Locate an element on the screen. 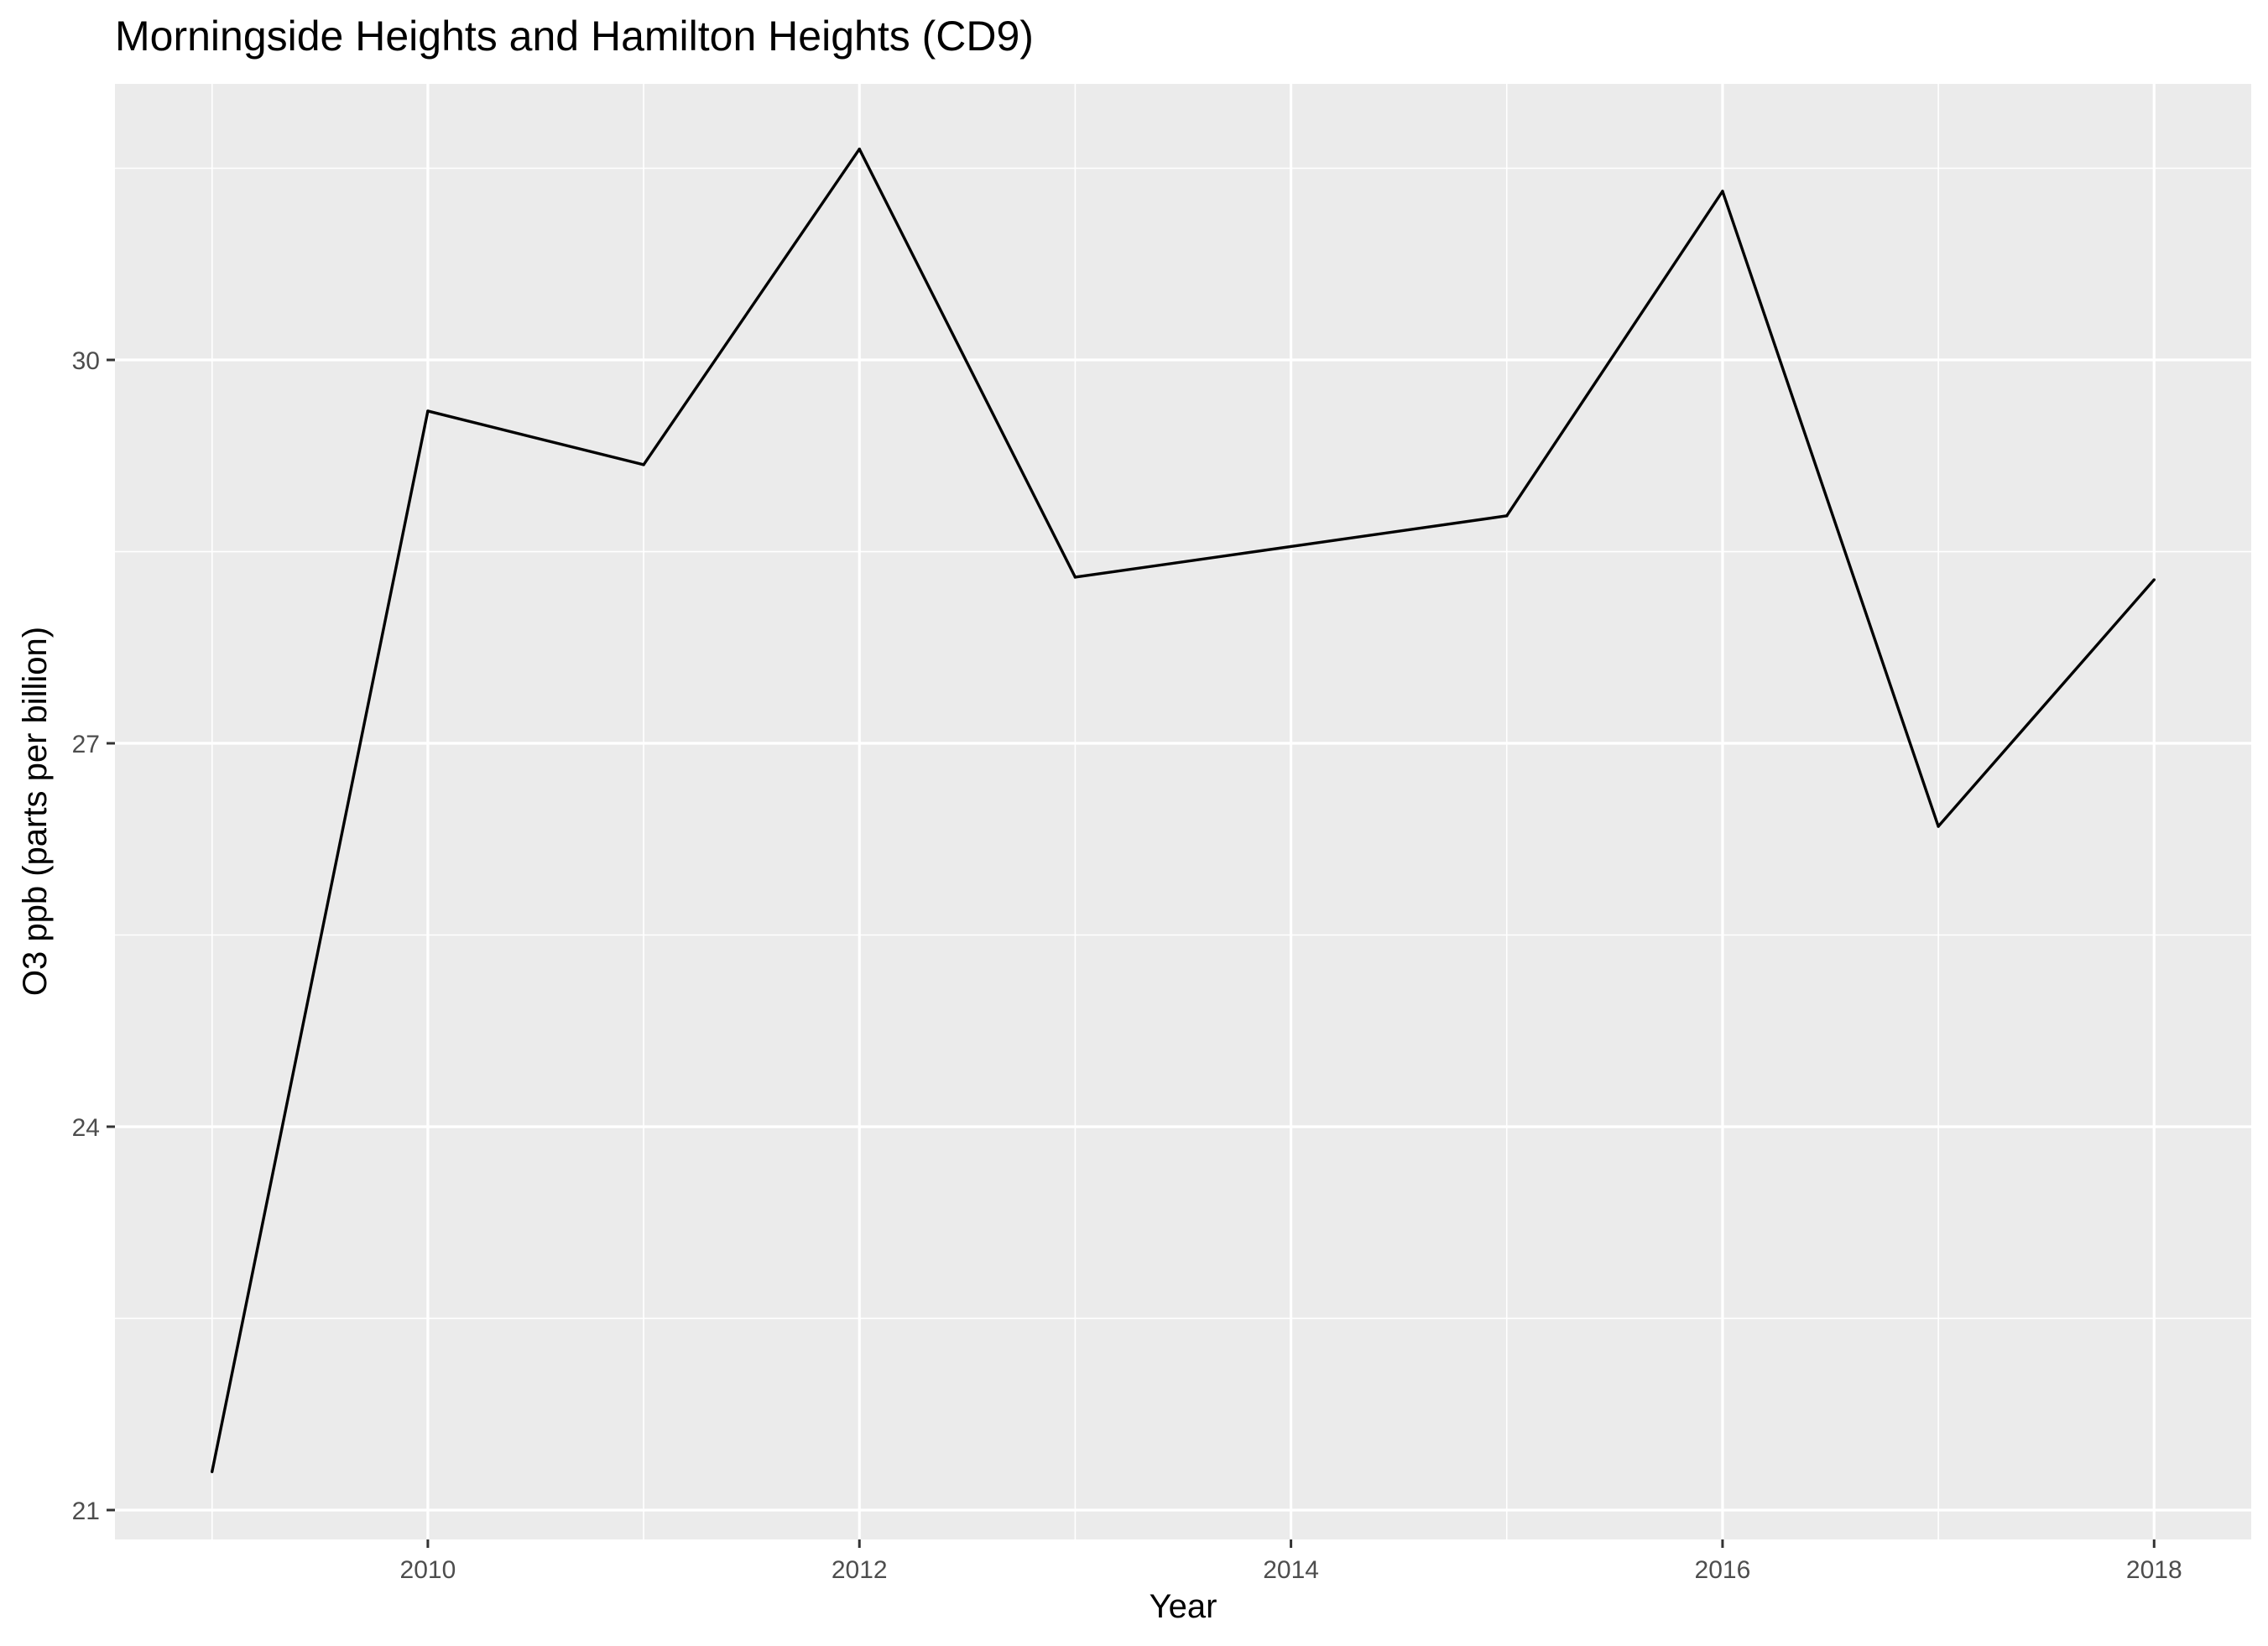 The height and width of the screenshot is (1646, 2268). x-tick-label: 2014 is located at coordinates (1291, 1570).